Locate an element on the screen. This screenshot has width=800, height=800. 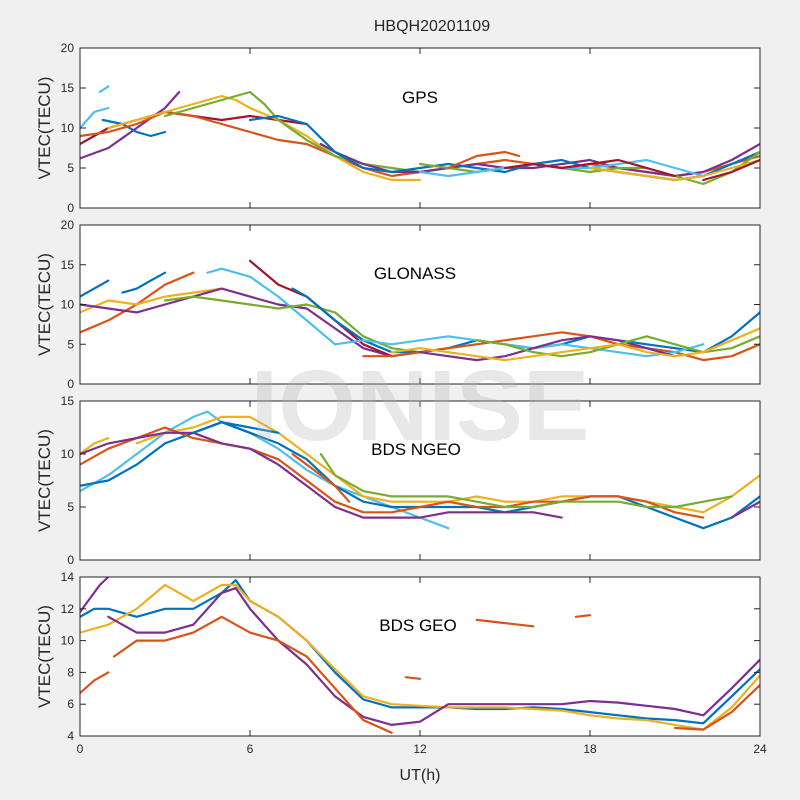
glonass-y-tick-label: 5 is located at coordinates (70, 344).